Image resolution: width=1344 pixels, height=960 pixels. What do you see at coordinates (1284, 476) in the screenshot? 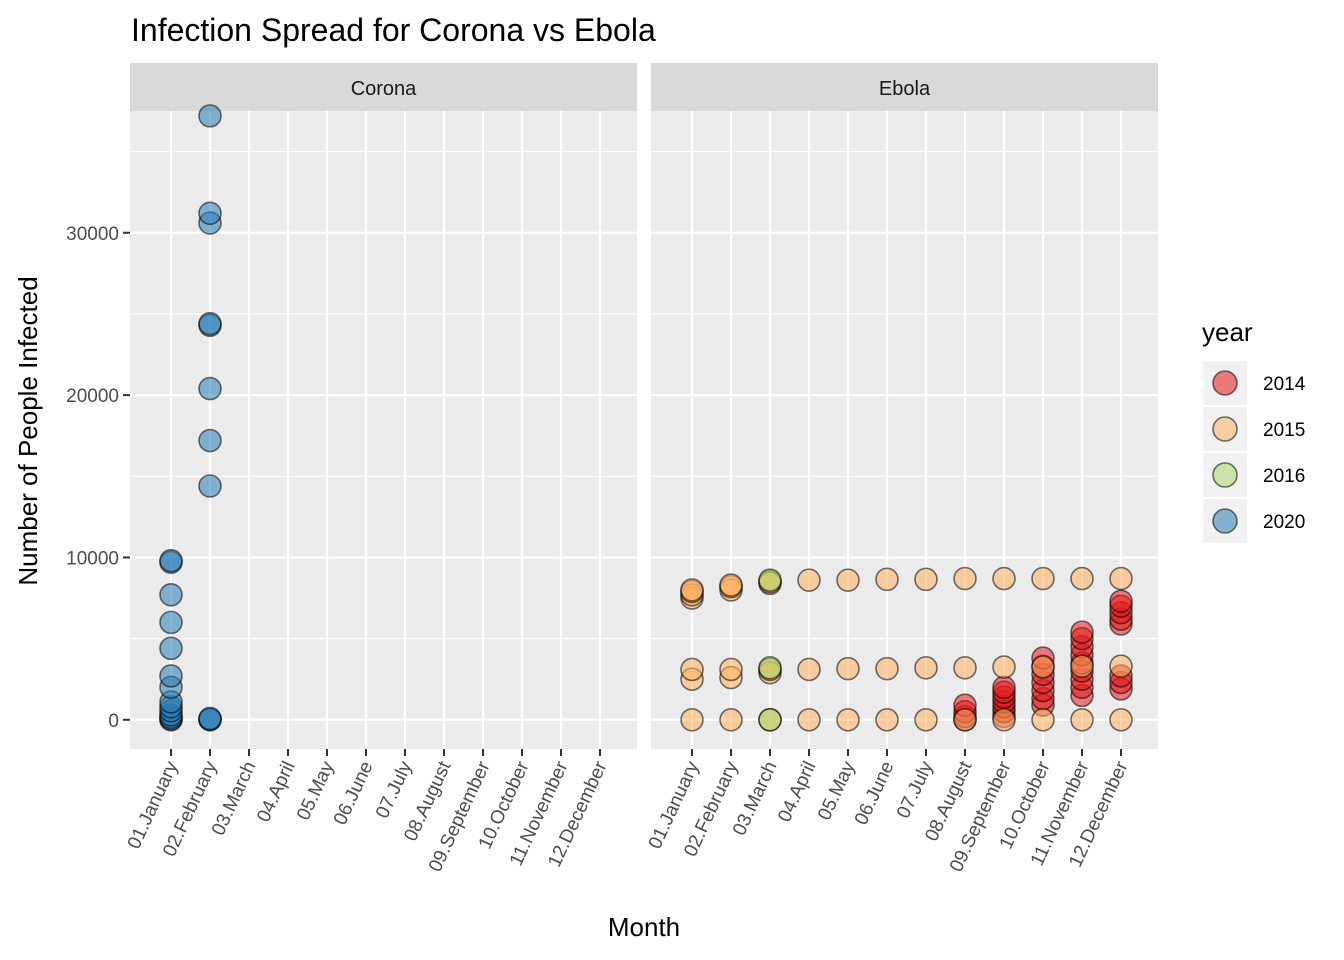
I see `legend-label: 2016` at bounding box center [1284, 476].